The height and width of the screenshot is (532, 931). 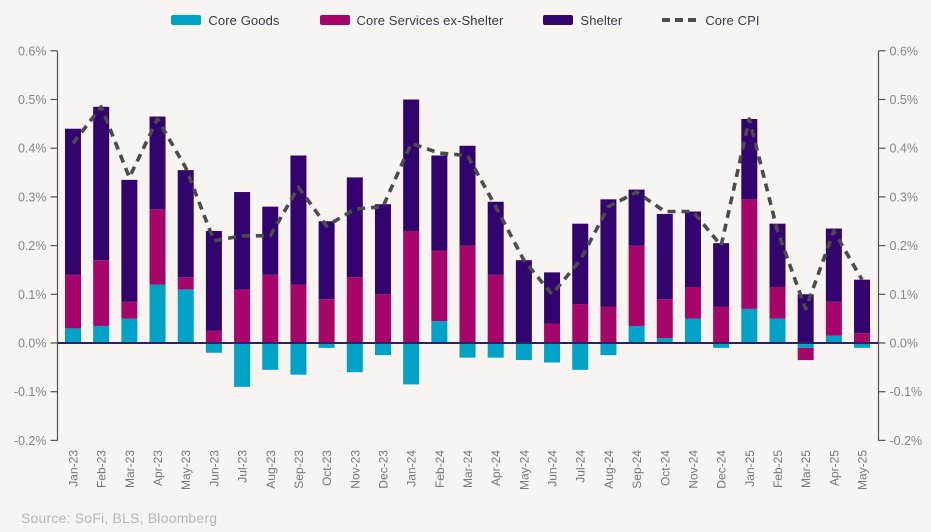 I want to click on dashed-line-swatch-icon, so click(x=680, y=20).